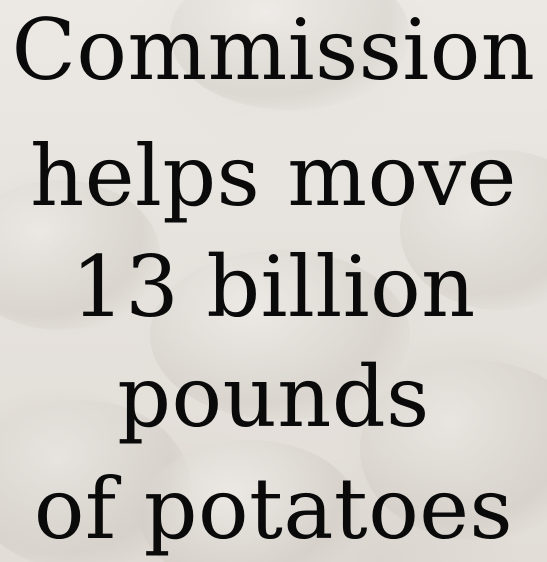  I want to click on headline-line: 13 billion, so click(273, 287).